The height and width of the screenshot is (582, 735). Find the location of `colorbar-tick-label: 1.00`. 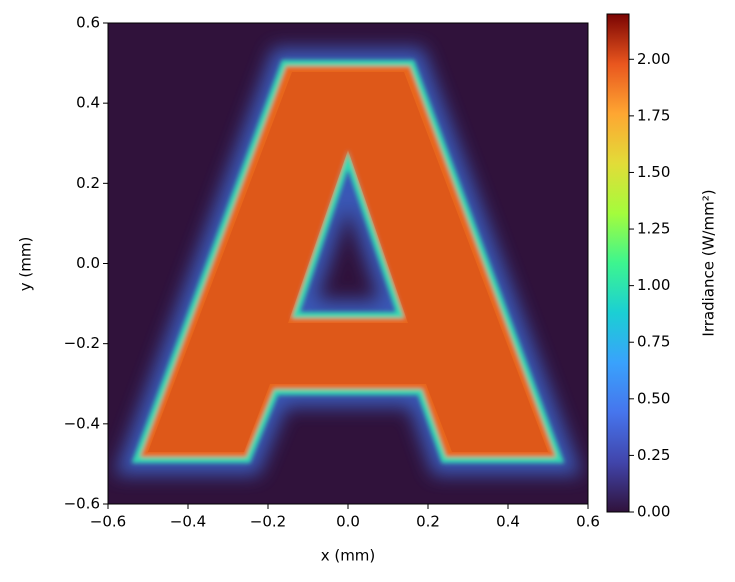

colorbar-tick-label: 1.00 is located at coordinates (653, 285).